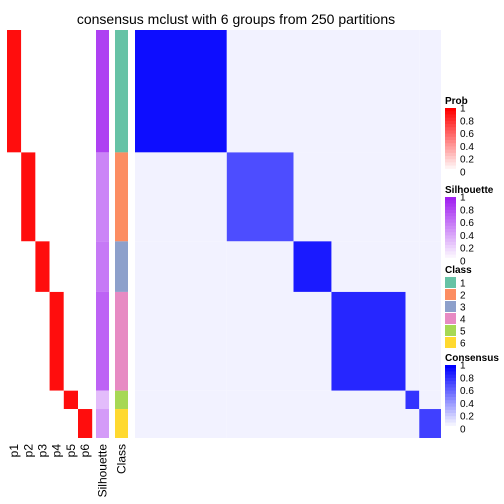 The width and height of the screenshot is (504, 504). Describe the element at coordinates (103, 471) in the screenshot. I see `column-label-silhouette: Silhouette` at that location.